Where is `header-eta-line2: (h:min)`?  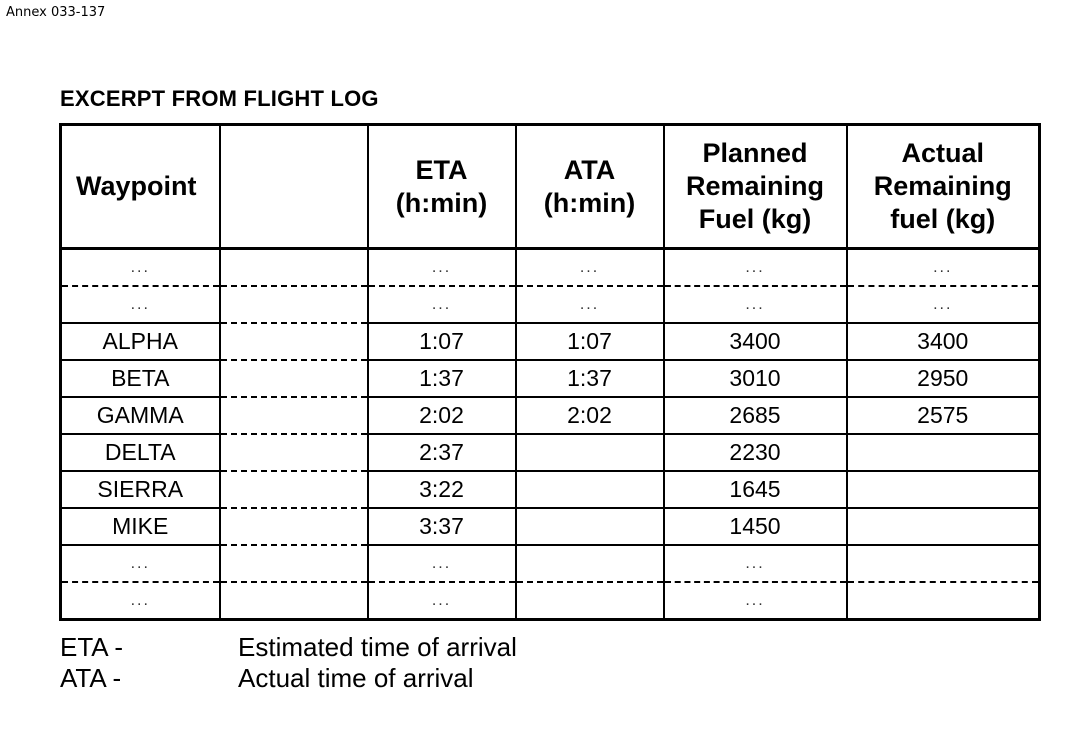 header-eta-line2: (h:min) is located at coordinates (441, 202).